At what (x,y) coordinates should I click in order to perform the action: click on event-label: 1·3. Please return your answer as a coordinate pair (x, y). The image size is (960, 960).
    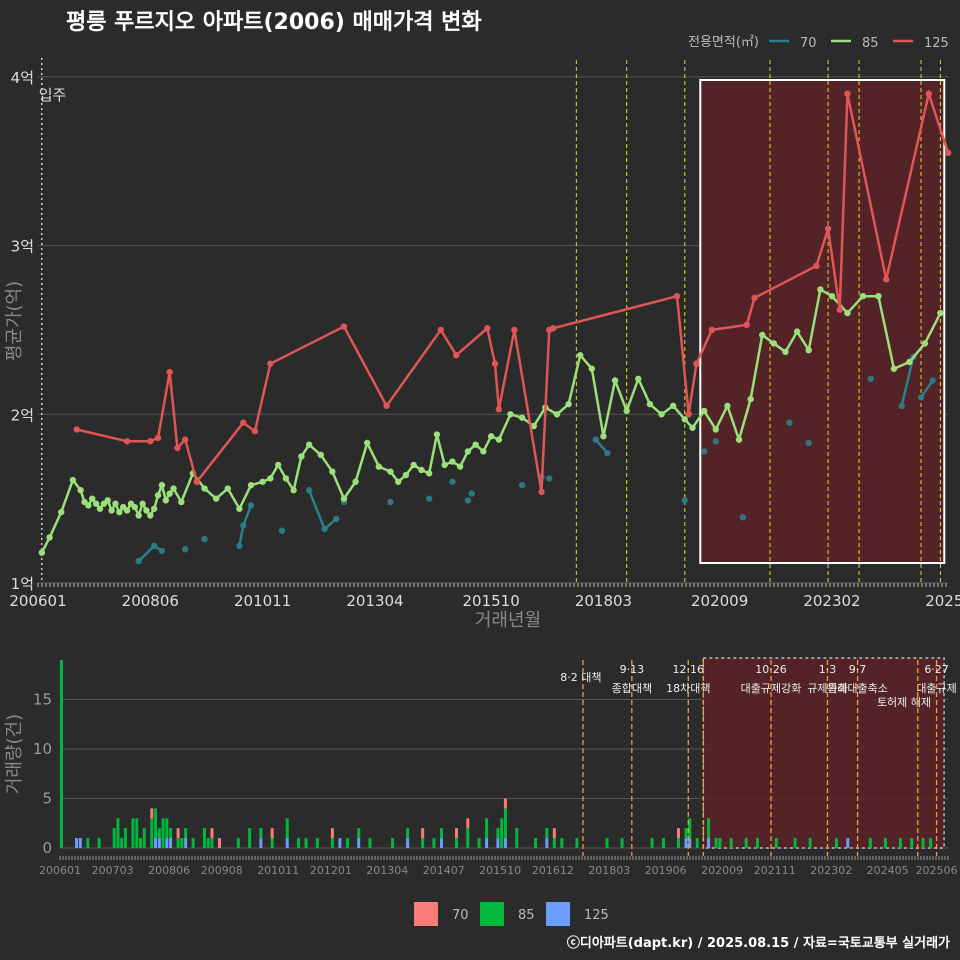
    Looking at the image, I should click on (828, 669).